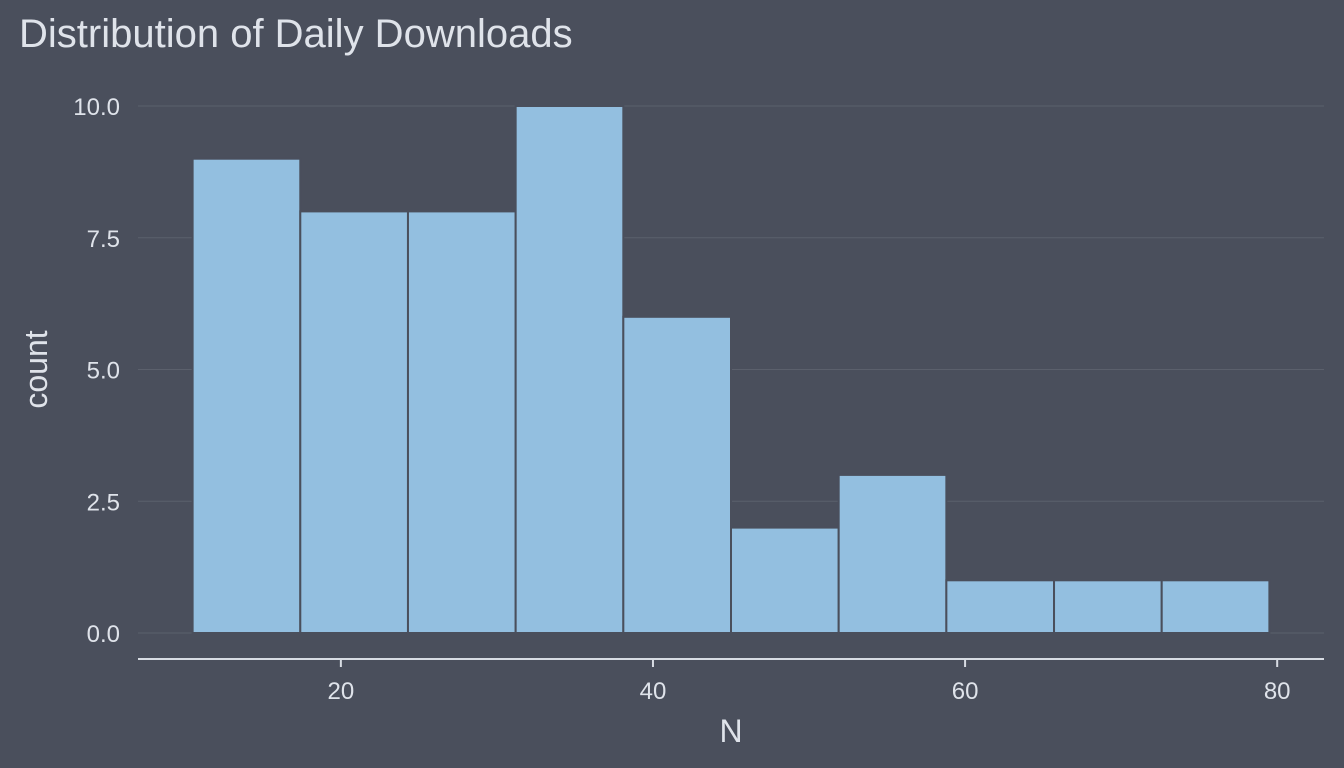 The image size is (1344, 768). I want to click on x-tick-label: 80, so click(1277, 691).